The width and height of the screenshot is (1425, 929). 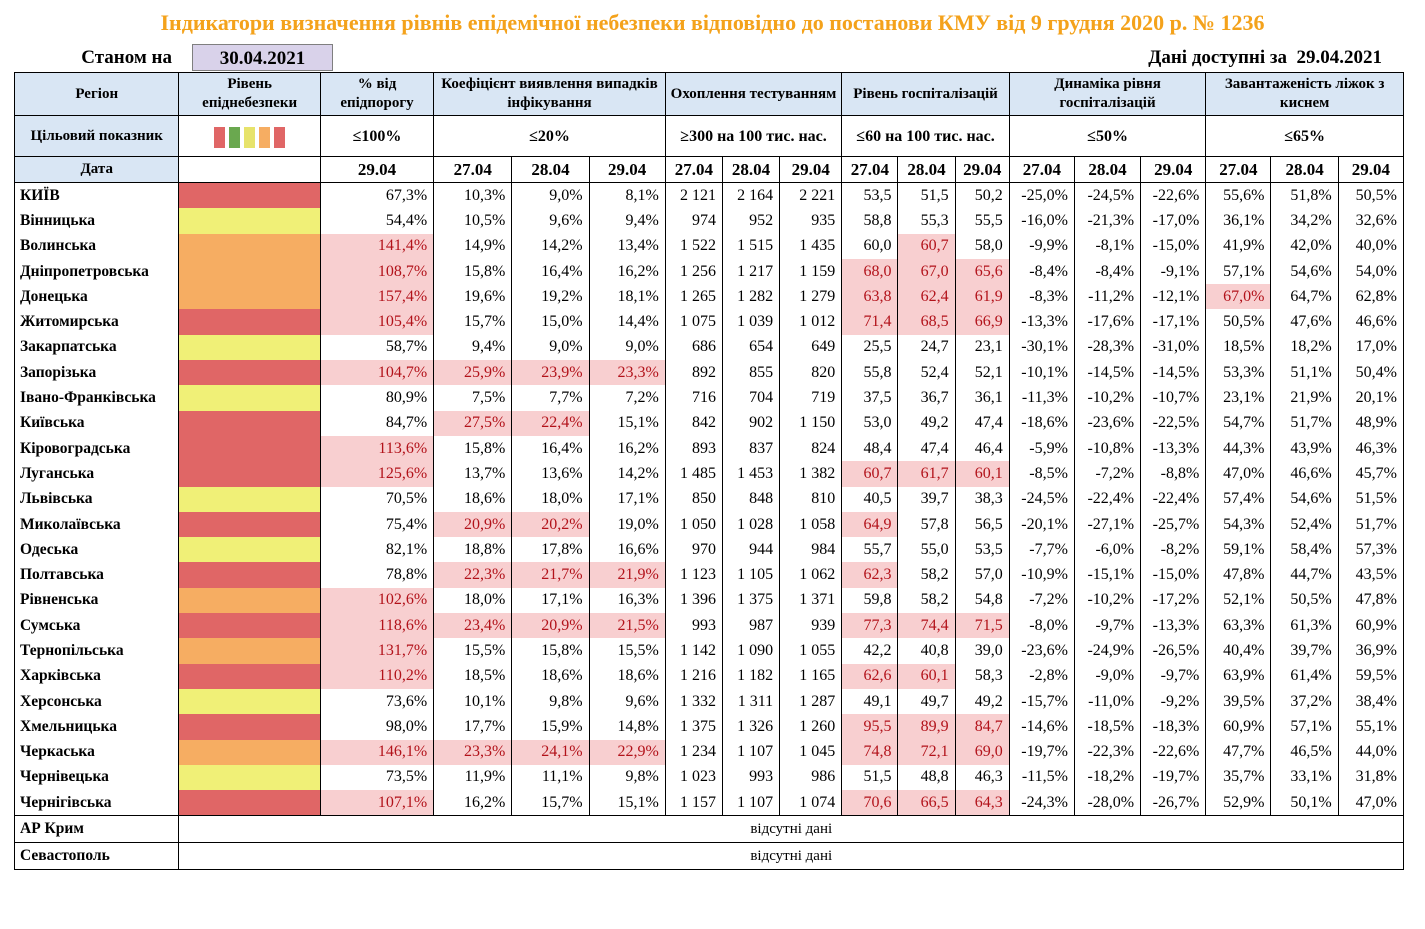 What do you see at coordinates (1041, 651) in the screenshot?
I see `dyn-cell: -23,6%` at bounding box center [1041, 651].